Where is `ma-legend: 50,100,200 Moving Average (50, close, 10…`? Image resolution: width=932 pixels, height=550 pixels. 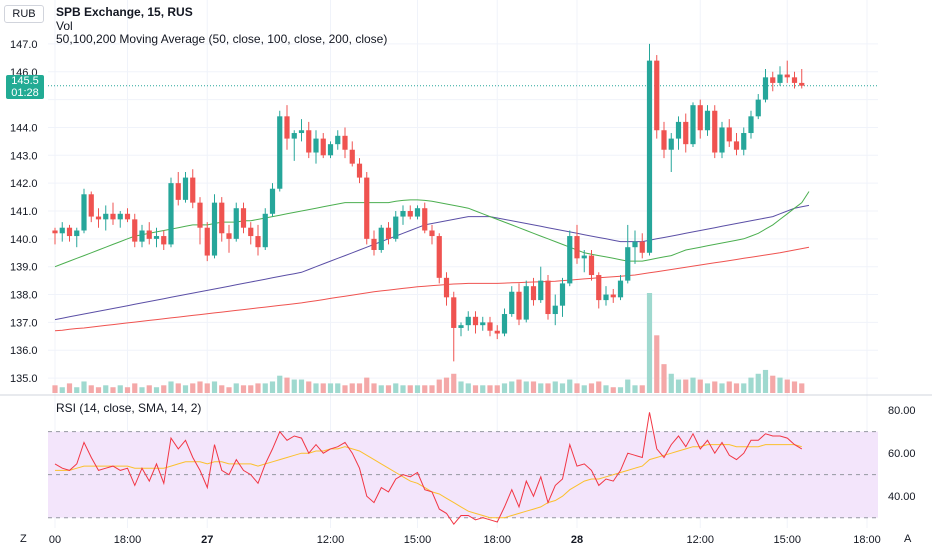
ma-legend: 50,100,200 Moving Average (50, close, 10… is located at coordinates (222, 39).